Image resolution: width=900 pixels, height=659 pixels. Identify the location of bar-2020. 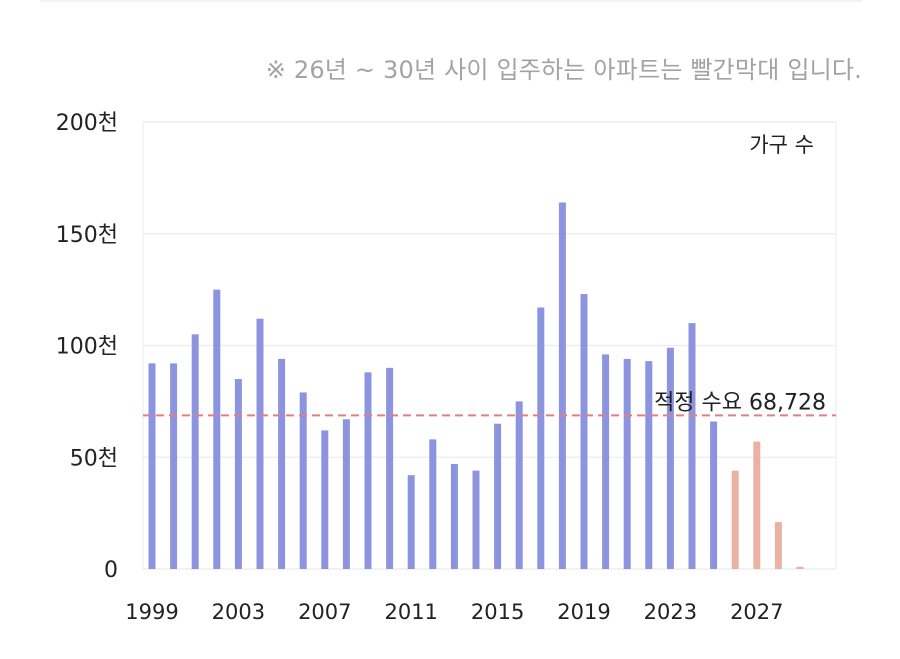
(606, 461).